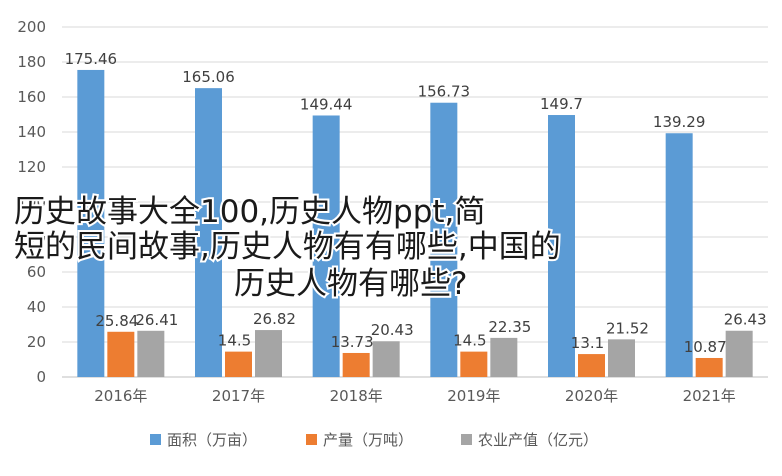  Describe the element at coordinates (587, 343) in the screenshot. I see `data-label: 13.1` at that location.